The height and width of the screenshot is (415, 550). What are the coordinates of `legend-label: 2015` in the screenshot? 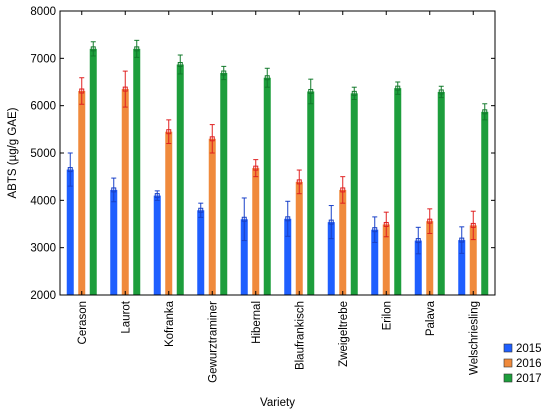 It's located at (529, 349).